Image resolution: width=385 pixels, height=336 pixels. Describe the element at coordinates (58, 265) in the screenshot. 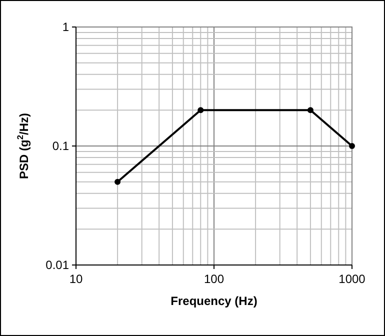

I see `y-tick-label: 0.01` at that location.